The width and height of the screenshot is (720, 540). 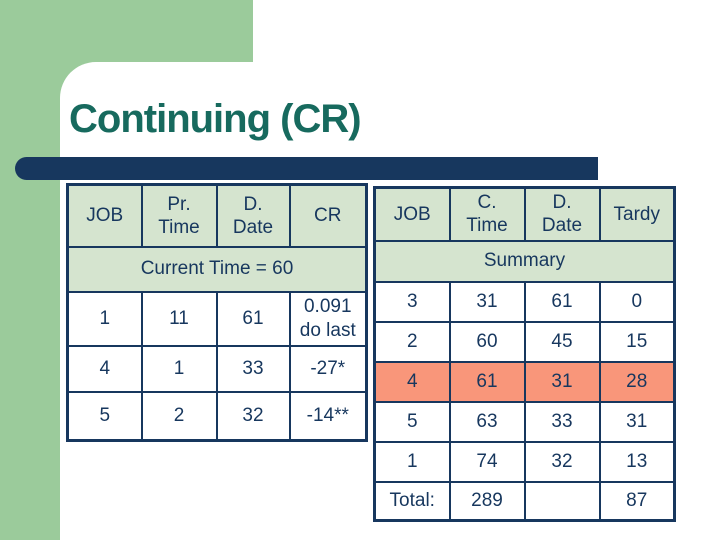 What do you see at coordinates (306, 168) in the screenshot?
I see `accent-bar-decoration` at bounding box center [306, 168].